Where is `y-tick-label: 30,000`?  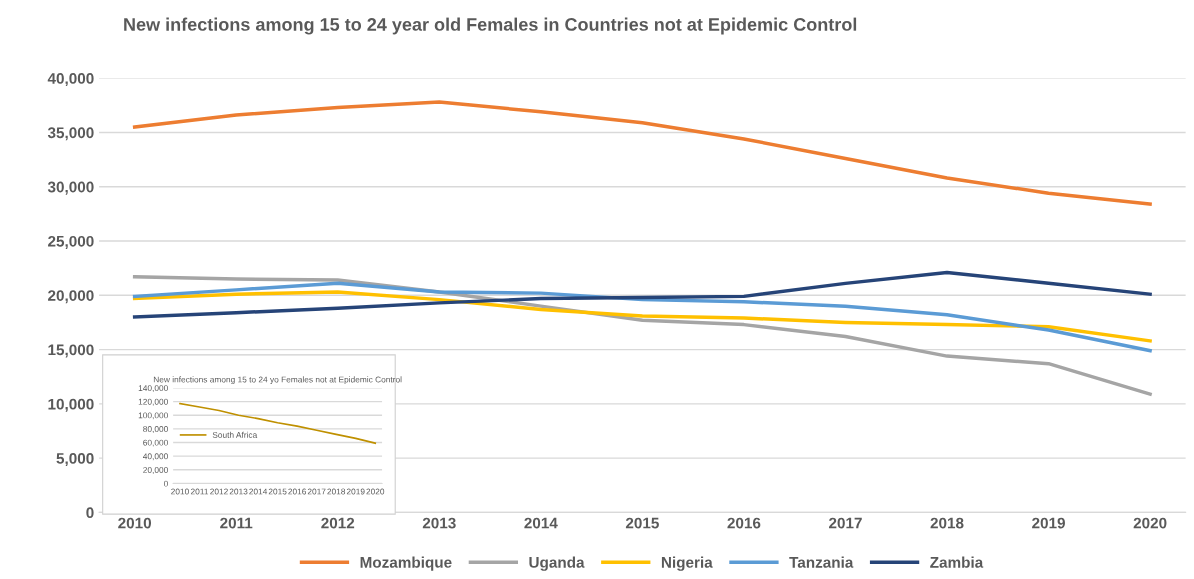 y-tick-label: 30,000 is located at coordinates (70, 188).